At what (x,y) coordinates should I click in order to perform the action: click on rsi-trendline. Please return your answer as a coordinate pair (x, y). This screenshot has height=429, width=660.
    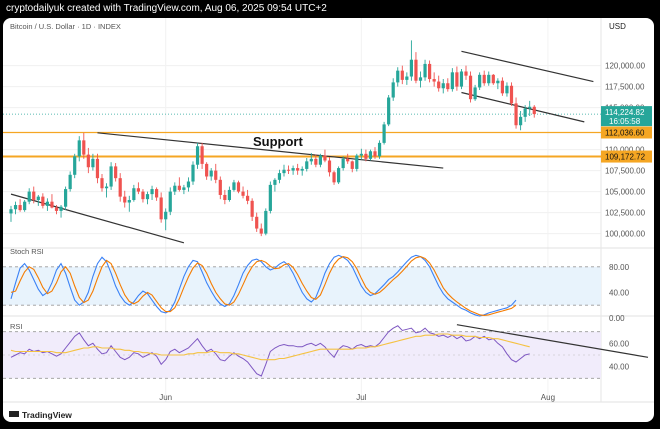
    Looking at the image, I should click on (552, 341).